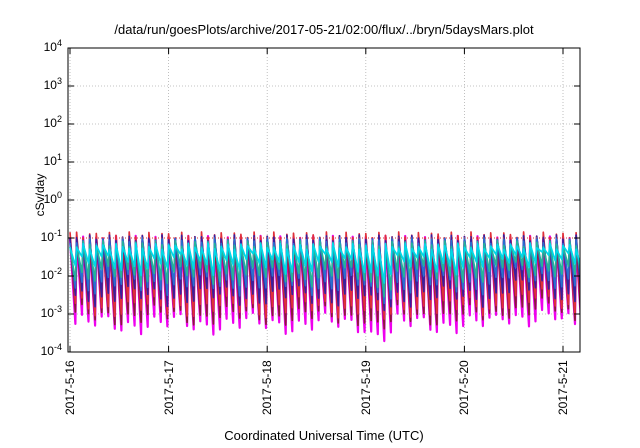 This screenshot has width=640, height=448. I want to click on y-tick-label: 10-4, so click(42, 350).